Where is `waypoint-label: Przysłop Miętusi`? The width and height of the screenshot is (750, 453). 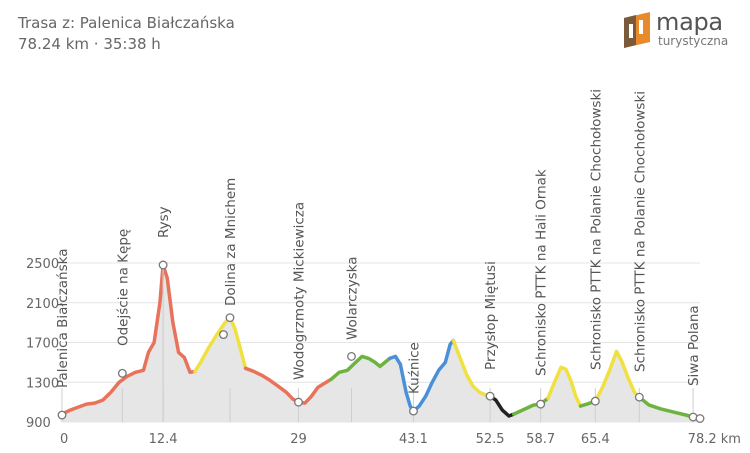 waypoint-label: Przysłop Miętusi is located at coordinates (491, 315).